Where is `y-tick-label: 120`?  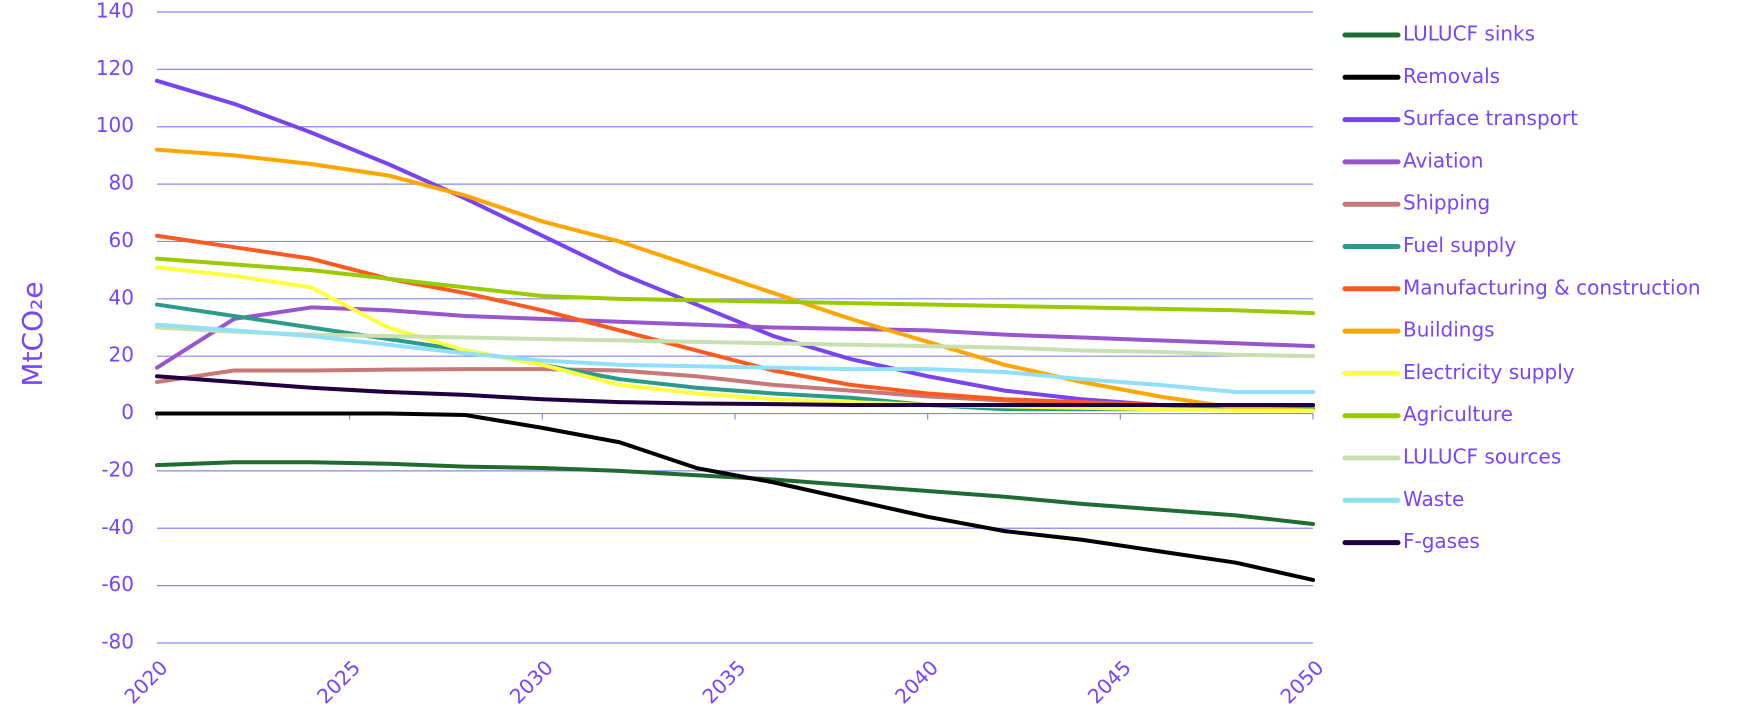 y-tick-label: 120 is located at coordinates (115, 68).